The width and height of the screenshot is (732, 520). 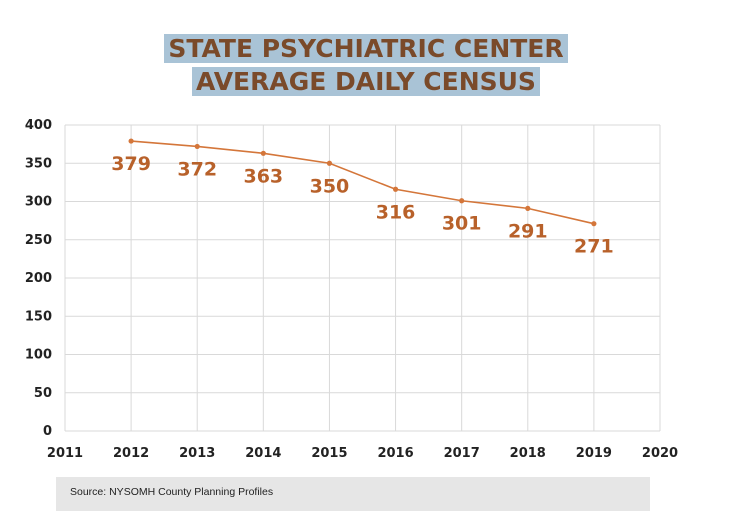 I want to click on x-tick-label: 2014, so click(x=263, y=453).